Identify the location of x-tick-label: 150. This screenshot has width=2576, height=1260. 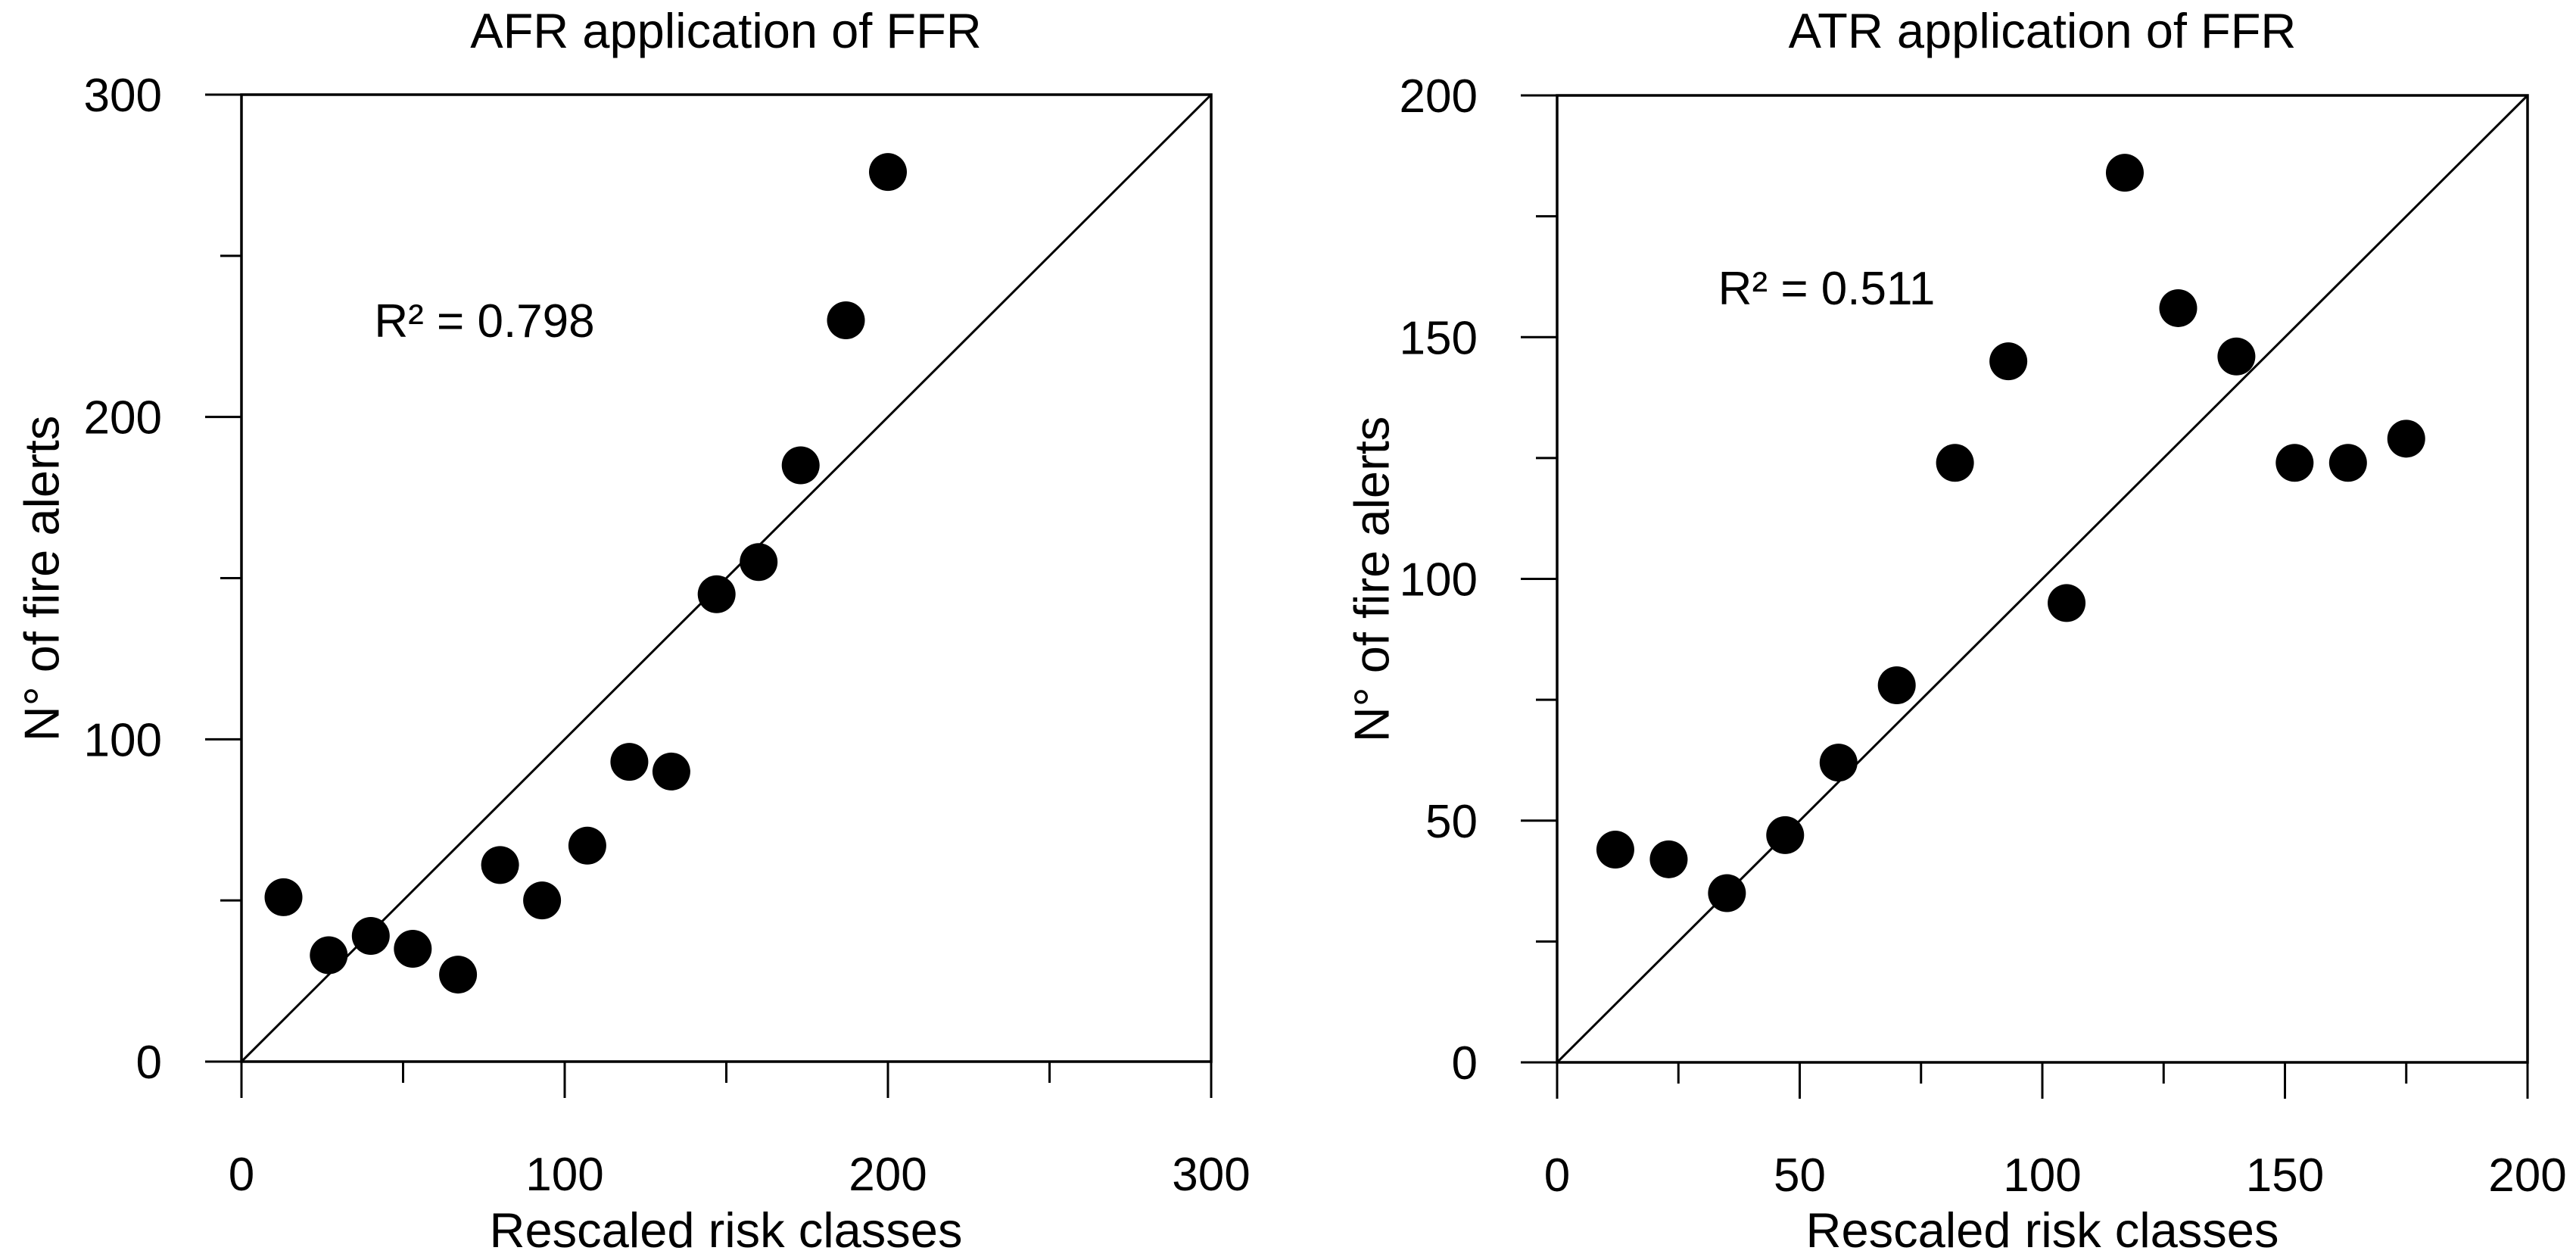
(2285, 1175).